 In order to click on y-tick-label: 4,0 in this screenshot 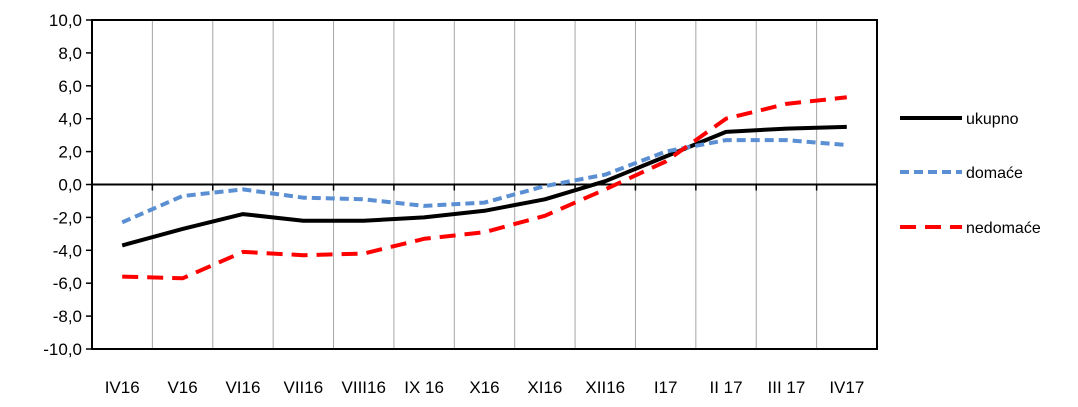, I will do `click(70, 119)`.